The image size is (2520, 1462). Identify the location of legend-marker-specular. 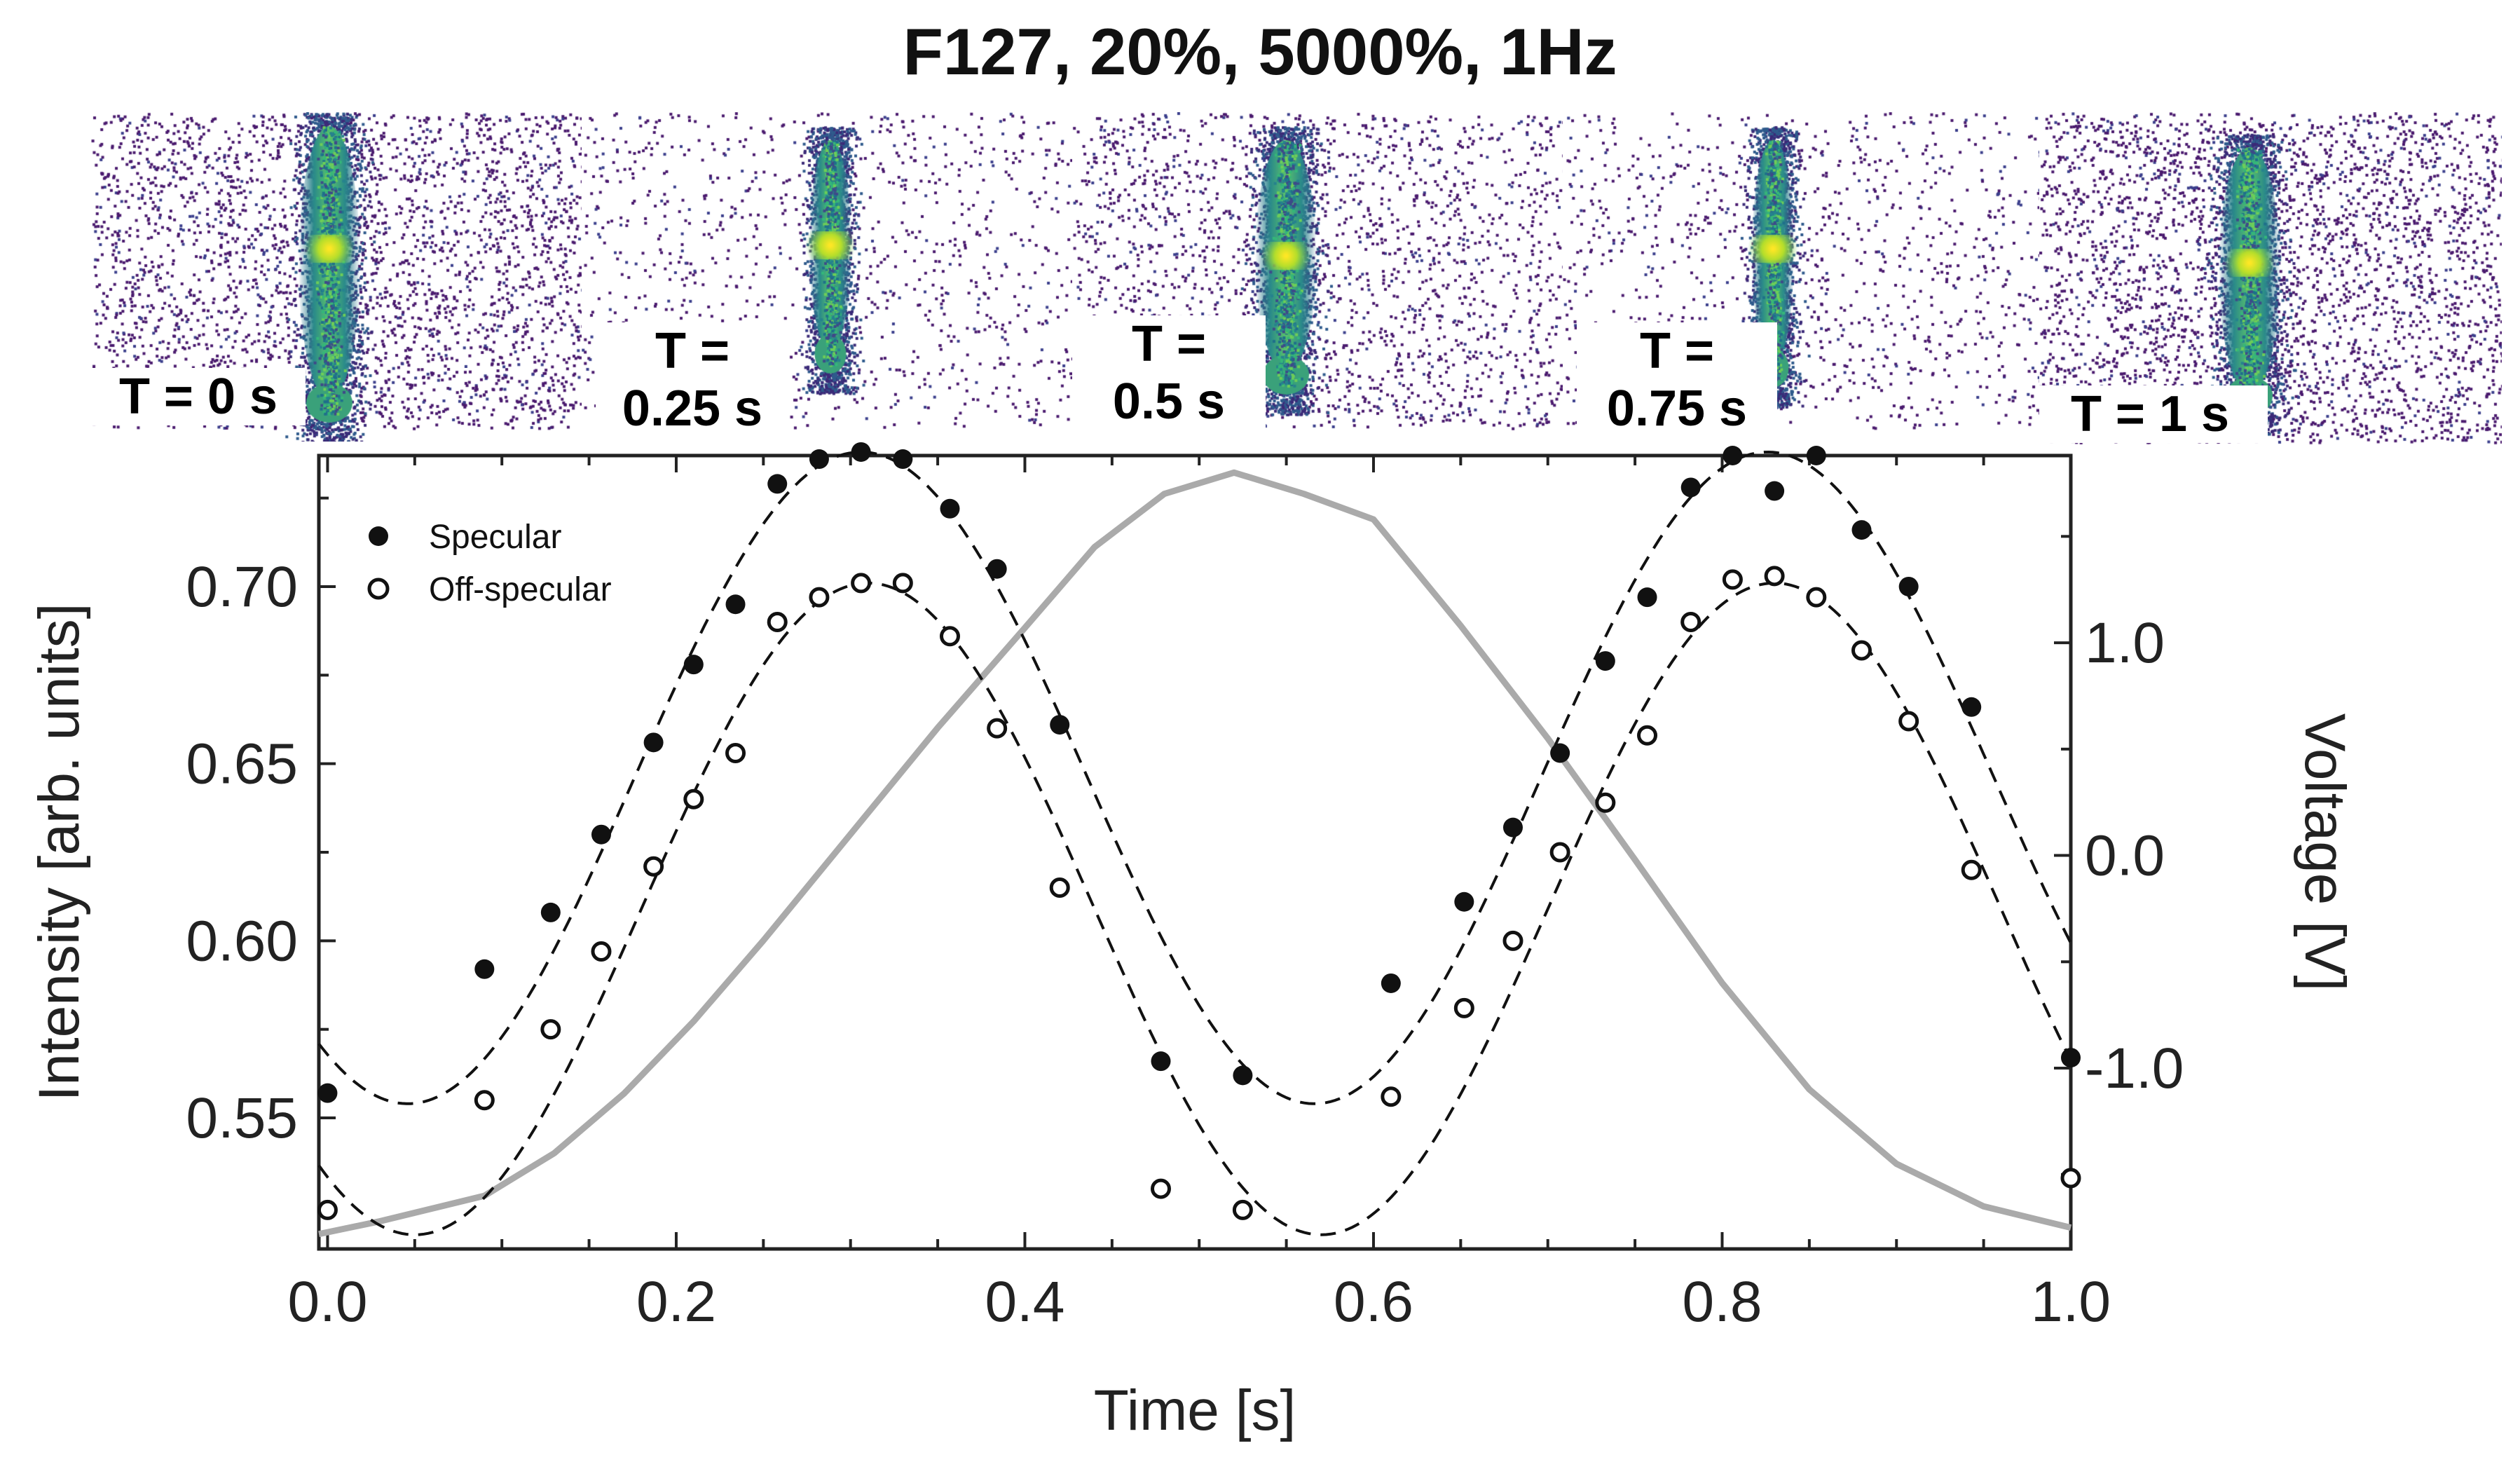
(378, 536).